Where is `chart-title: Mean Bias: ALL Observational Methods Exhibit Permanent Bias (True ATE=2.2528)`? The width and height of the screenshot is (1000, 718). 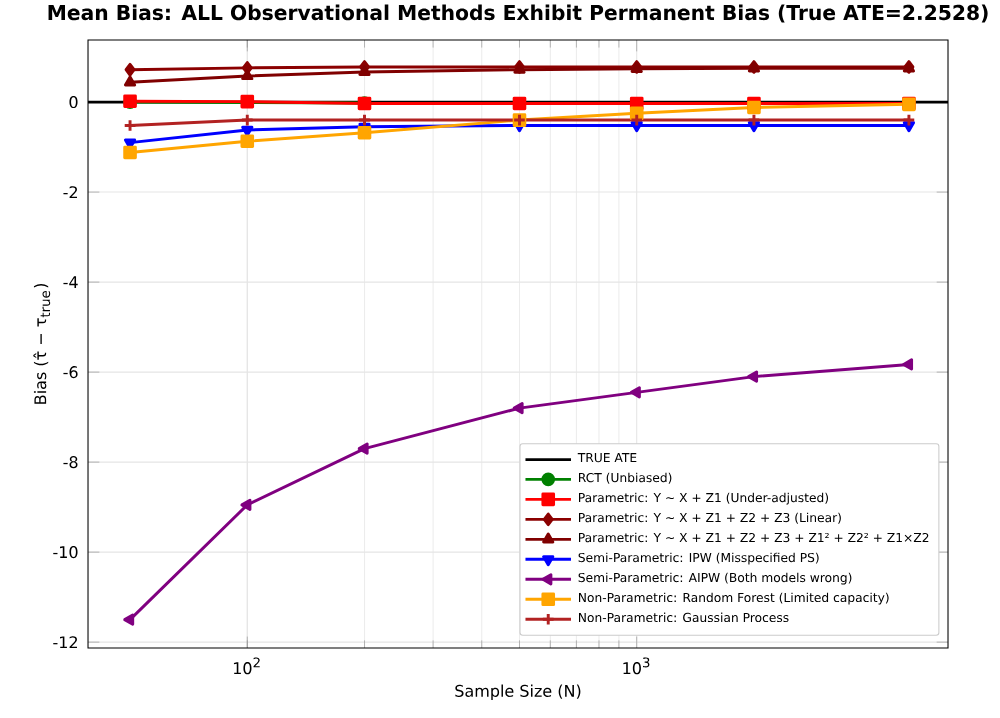
chart-title: Mean Bias: ALL Observational Methods Exhibit Permanent Bias (True ATE=2.2528) is located at coordinates (518, 13).